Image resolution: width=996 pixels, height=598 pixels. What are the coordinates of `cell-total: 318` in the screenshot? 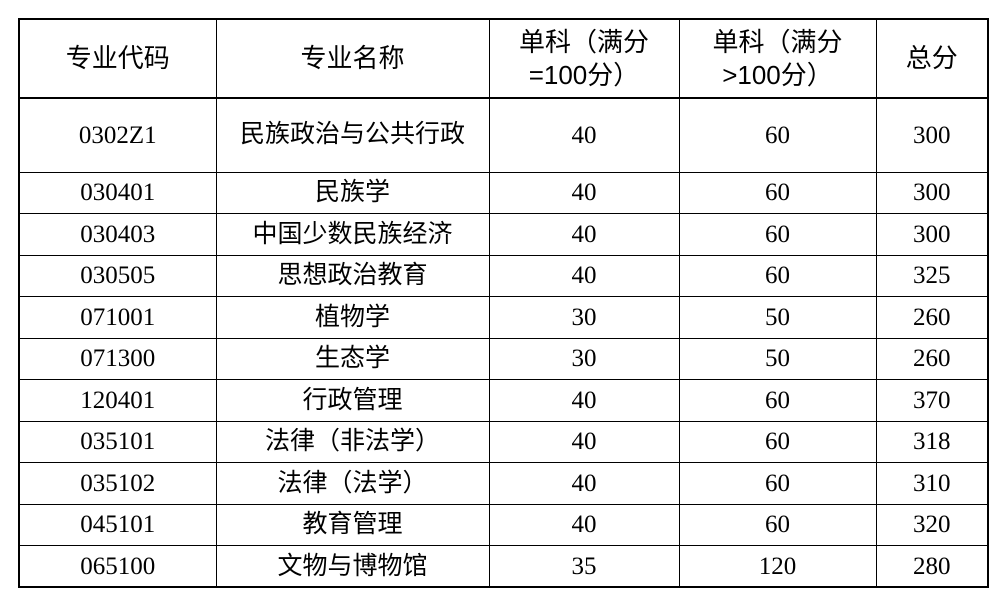 It's located at (932, 441).